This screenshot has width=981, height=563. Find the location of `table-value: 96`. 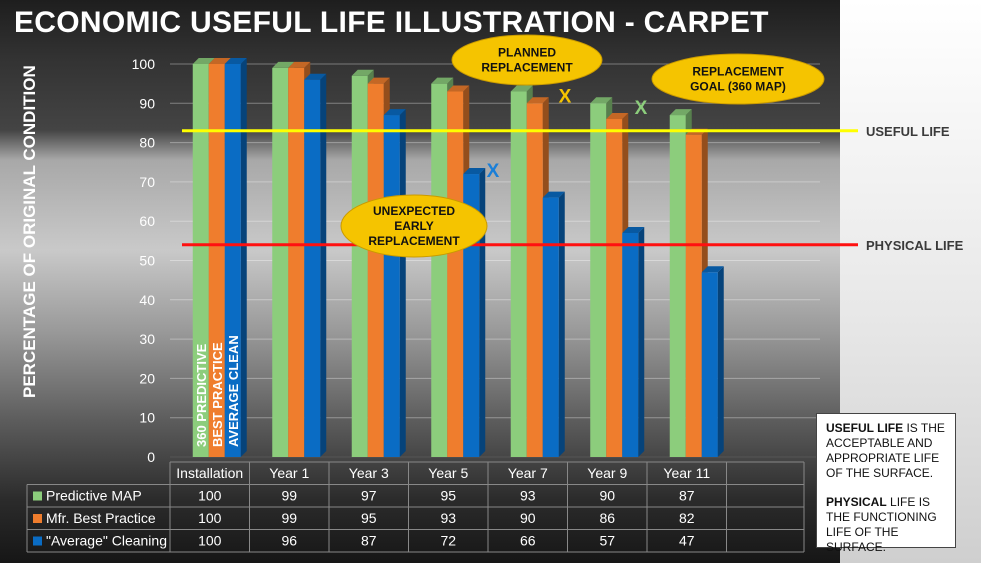

table-value: 96 is located at coordinates (289, 541).